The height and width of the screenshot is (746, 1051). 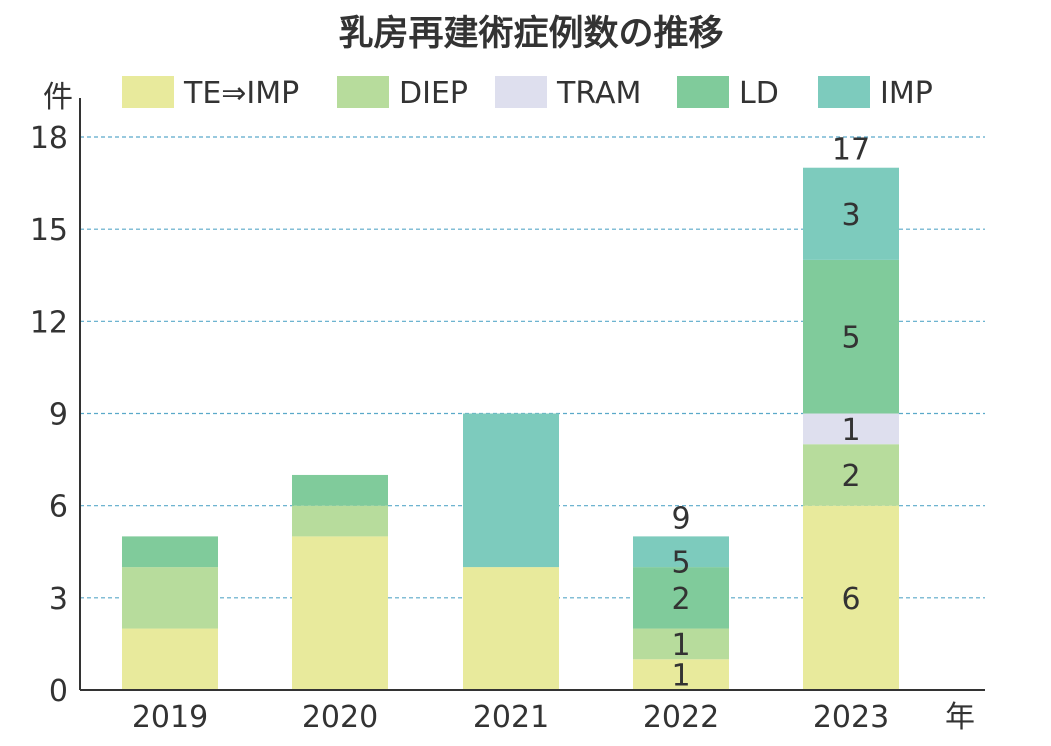 I want to click on data-label-2023-te-imp: 6, so click(x=850, y=599).